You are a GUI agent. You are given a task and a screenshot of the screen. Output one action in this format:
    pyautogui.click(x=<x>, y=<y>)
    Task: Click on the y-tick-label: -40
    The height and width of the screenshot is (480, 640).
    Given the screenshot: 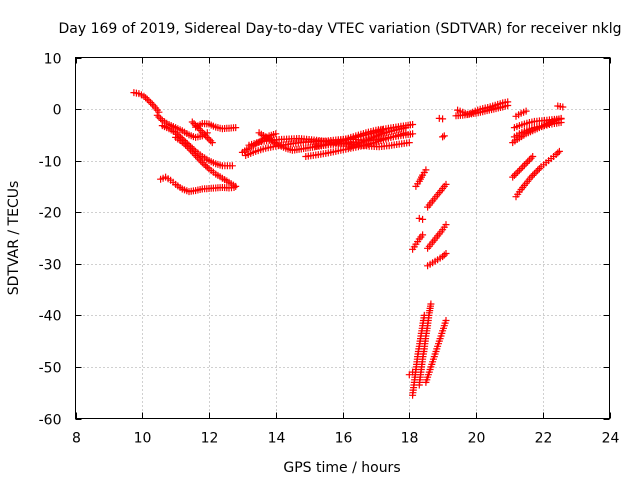 What is the action you would take?
    pyautogui.click(x=50, y=317)
    